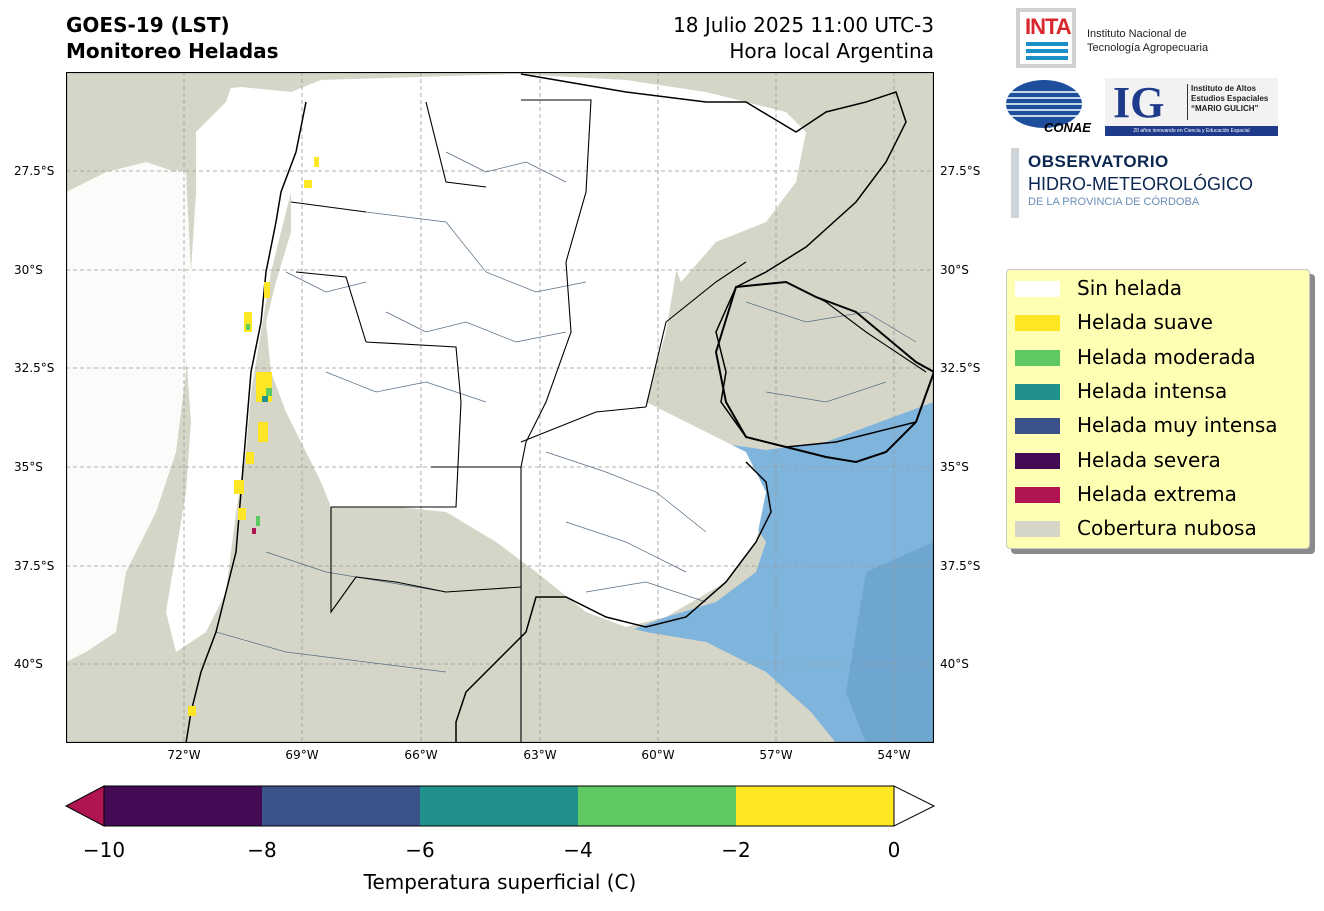 The image size is (1324, 911). I want to click on legend-label: Cobertura nubosa, so click(1167, 528).